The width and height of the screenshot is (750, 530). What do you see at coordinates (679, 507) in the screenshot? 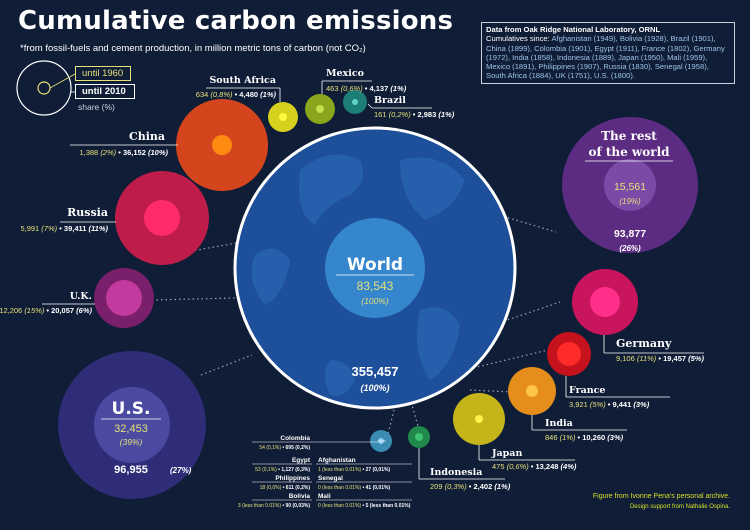
I see `credit-line-2: Design support from Nathalie Ospina.` at bounding box center [679, 507].